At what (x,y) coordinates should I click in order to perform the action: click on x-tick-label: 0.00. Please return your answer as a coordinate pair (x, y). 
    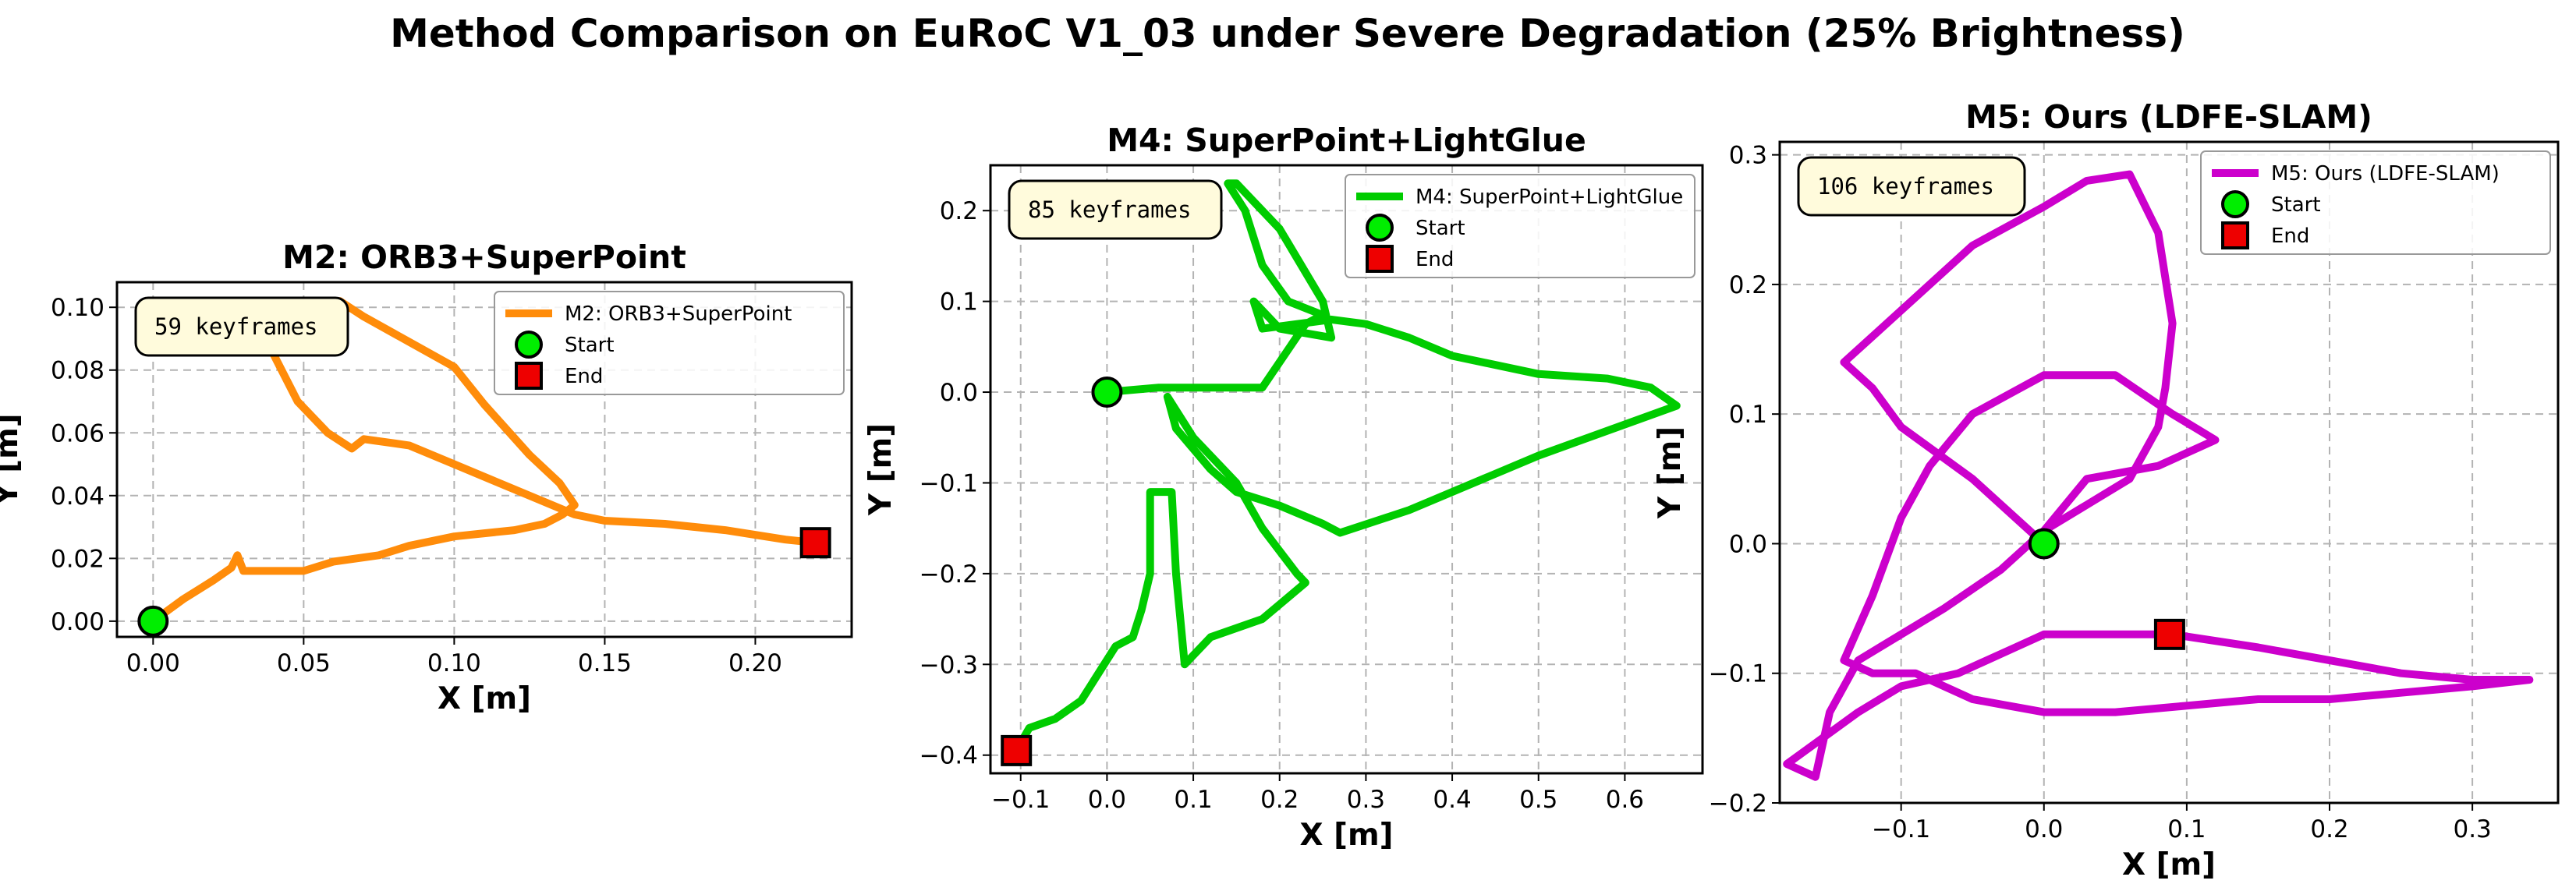
    Looking at the image, I should click on (153, 663).